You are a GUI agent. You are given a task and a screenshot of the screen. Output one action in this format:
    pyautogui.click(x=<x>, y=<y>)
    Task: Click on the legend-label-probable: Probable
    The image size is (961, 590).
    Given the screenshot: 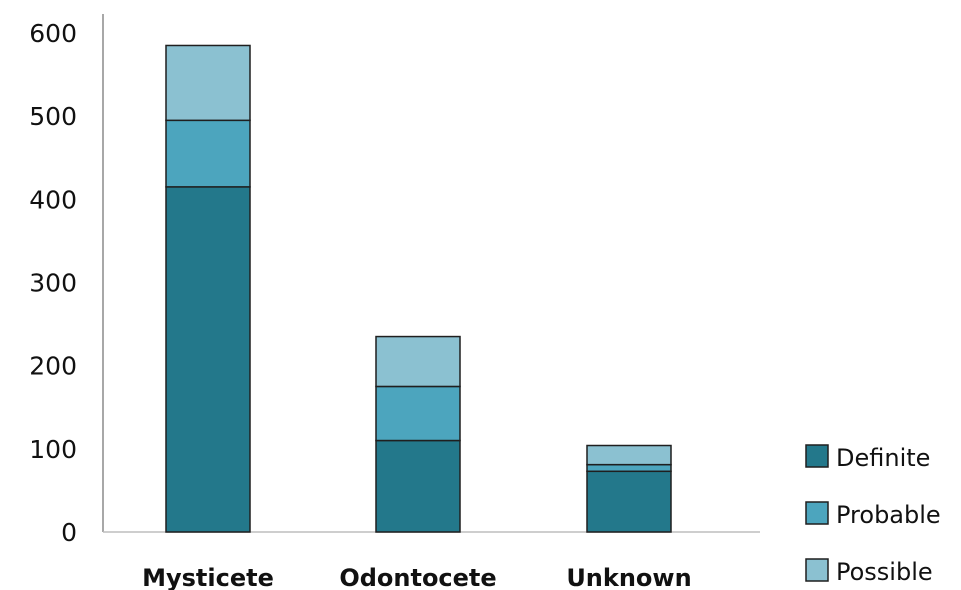 What is the action you would take?
    pyautogui.click(x=888, y=515)
    